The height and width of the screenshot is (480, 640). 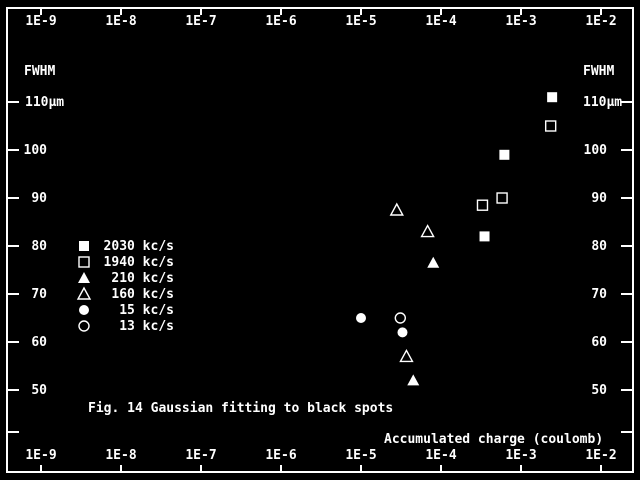 What do you see at coordinates (39, 390) in the screenshot?
I see `y-tick-label-left: 50` at bounding box center [39, 390].